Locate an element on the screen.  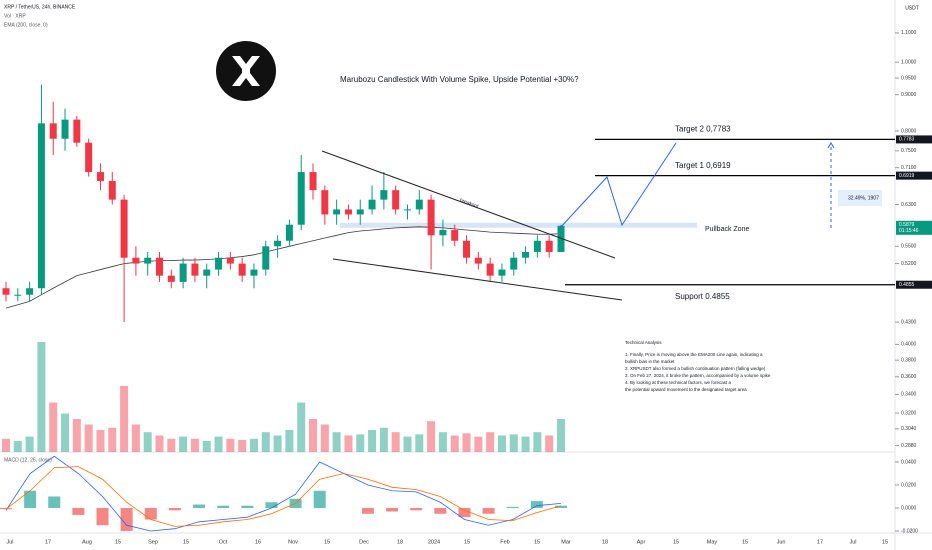
y-tick-label: 0.2880 is located at coordinates (909, 446).